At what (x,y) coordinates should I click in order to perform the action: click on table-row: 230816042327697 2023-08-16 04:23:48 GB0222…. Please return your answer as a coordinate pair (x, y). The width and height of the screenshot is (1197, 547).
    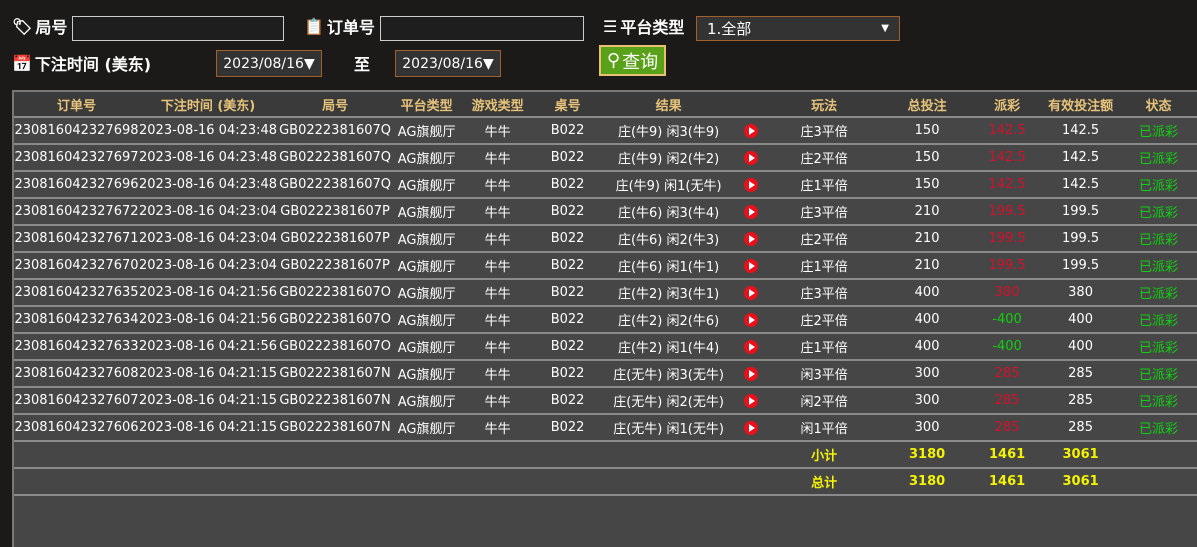
    Looking at the image, I should click on (605, 158).